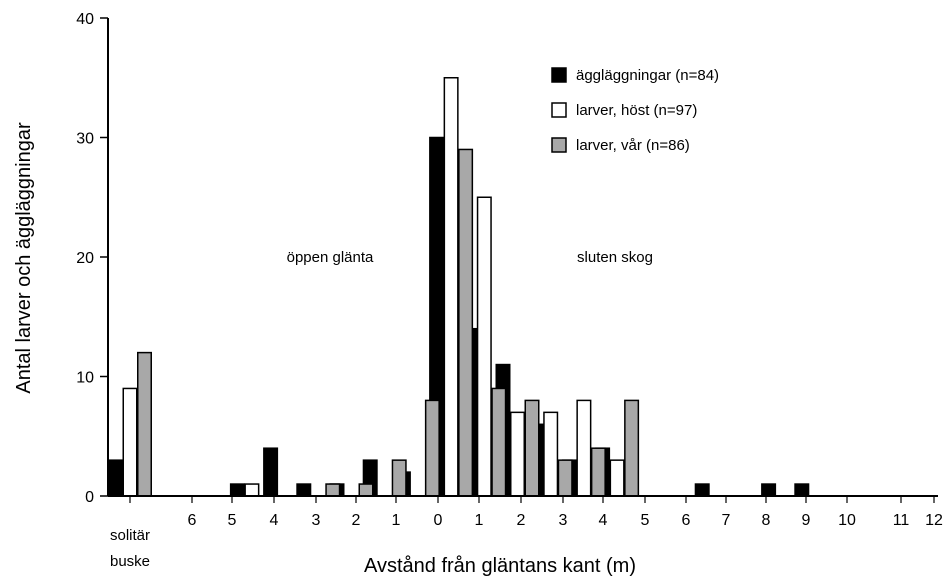 The height and width of the screenshot is (578, 950). Describe the element at coordinates (603, 520) in the screenshot. I see `x-tick-label-10: 4` at that location.